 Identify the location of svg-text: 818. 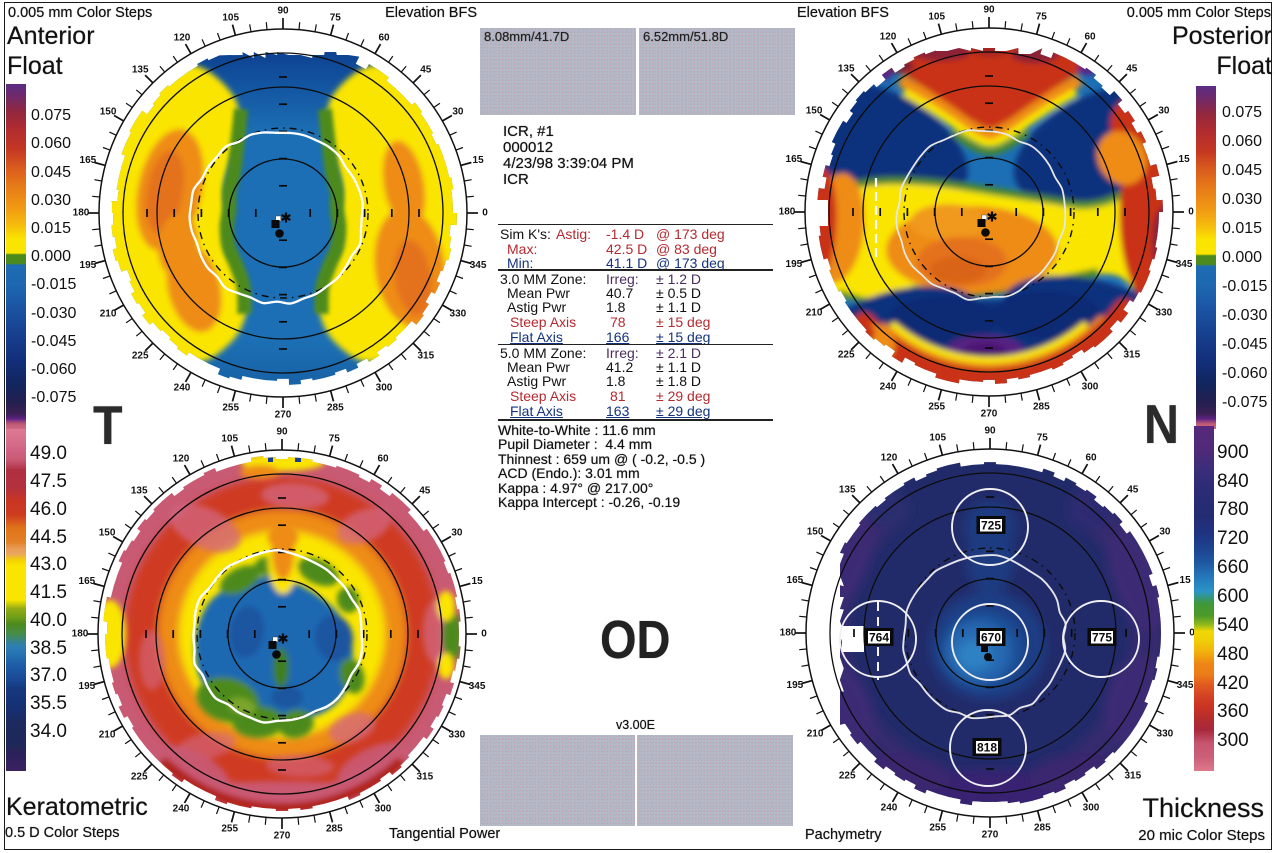
(987, 748).